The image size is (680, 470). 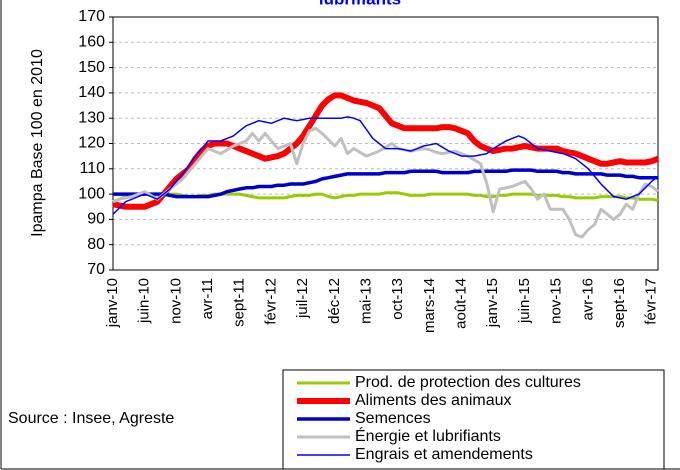 I want to click on y-tick-label: 80, so click(x=96, y=244).